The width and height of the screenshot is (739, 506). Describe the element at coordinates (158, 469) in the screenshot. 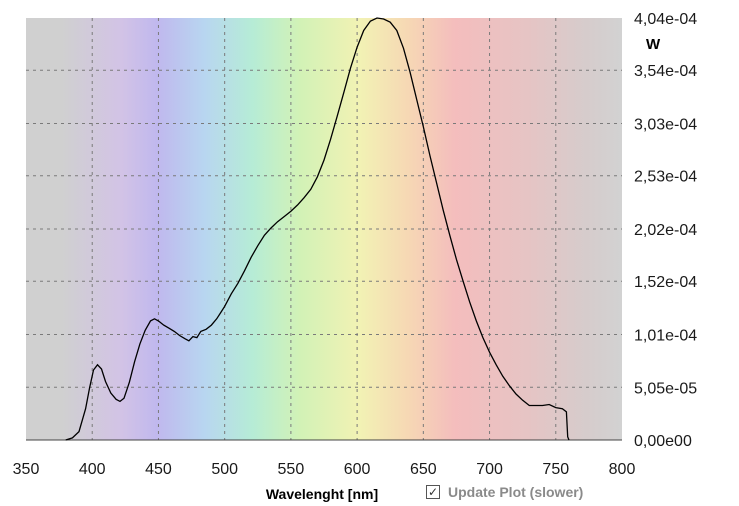

I see `x-tick-label: 450` at that location.